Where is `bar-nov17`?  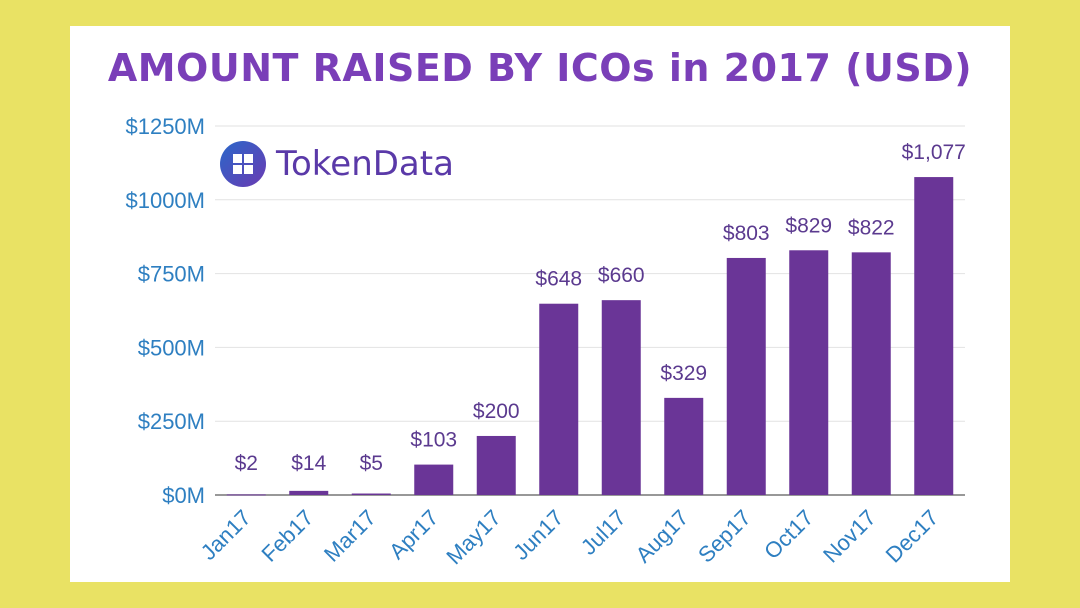 bar-nov17 is located at coordinates (871, 373).